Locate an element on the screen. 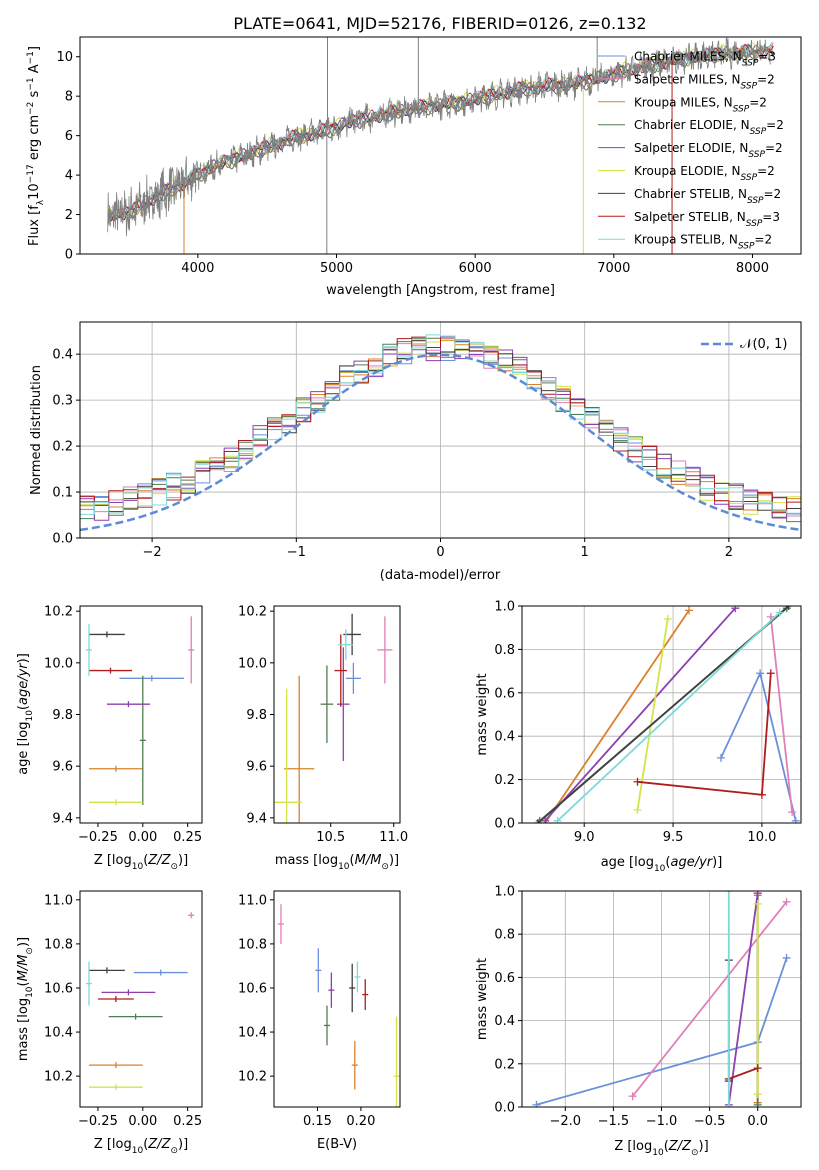 Image resolution: width=819 pixels, height=1170 pixels. legend-label-kroupa-elodie: Kroupa ELODIE, NSSP=2 is located at coordinates (704, 173).